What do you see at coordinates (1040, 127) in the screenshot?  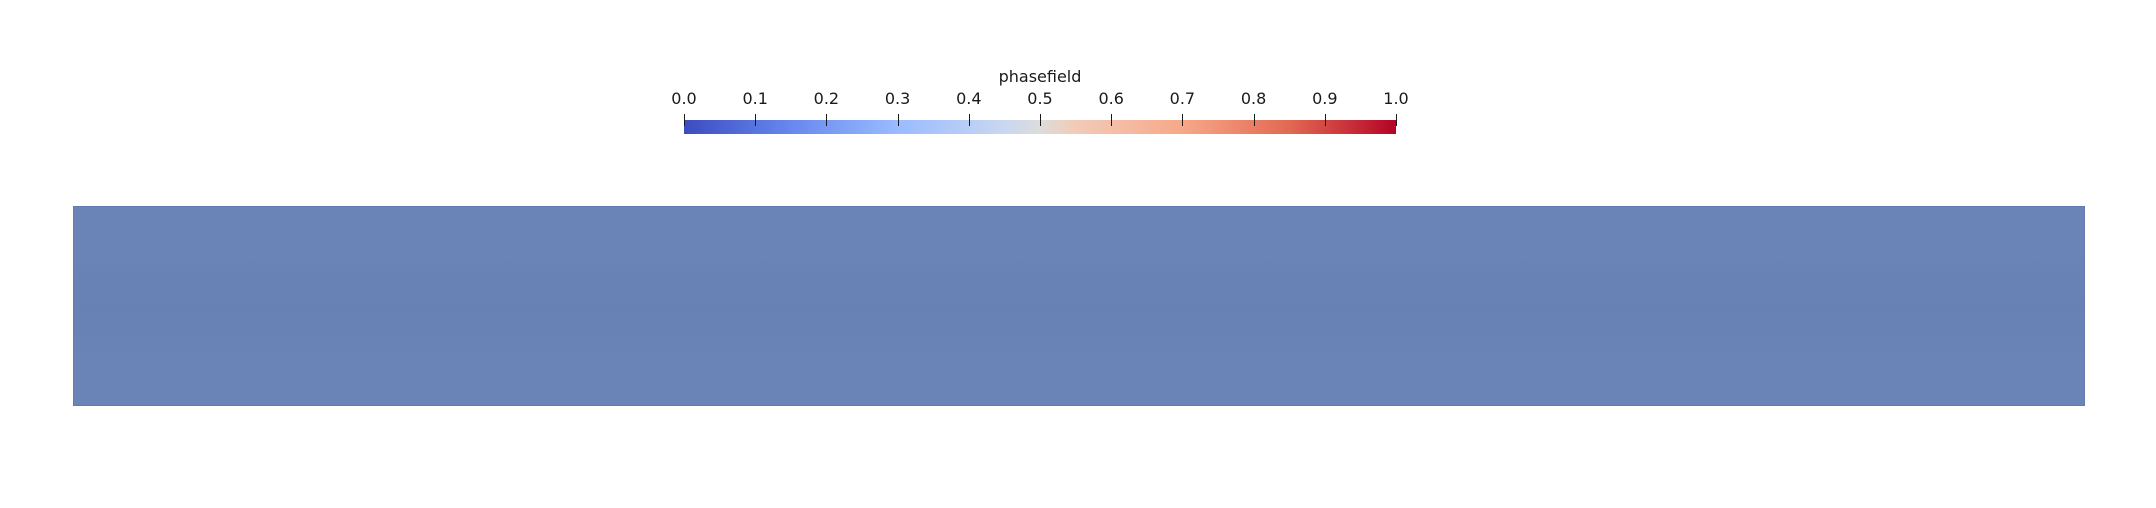 I see `color-gradient-bar` at bounding box center [1040, 127].